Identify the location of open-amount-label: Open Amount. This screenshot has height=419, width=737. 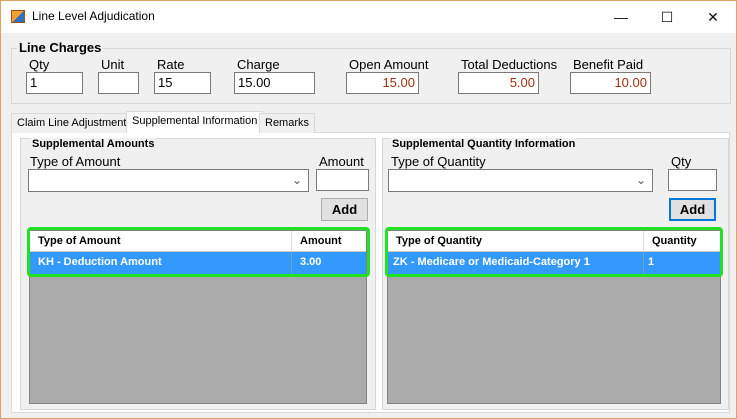
(389, 64).